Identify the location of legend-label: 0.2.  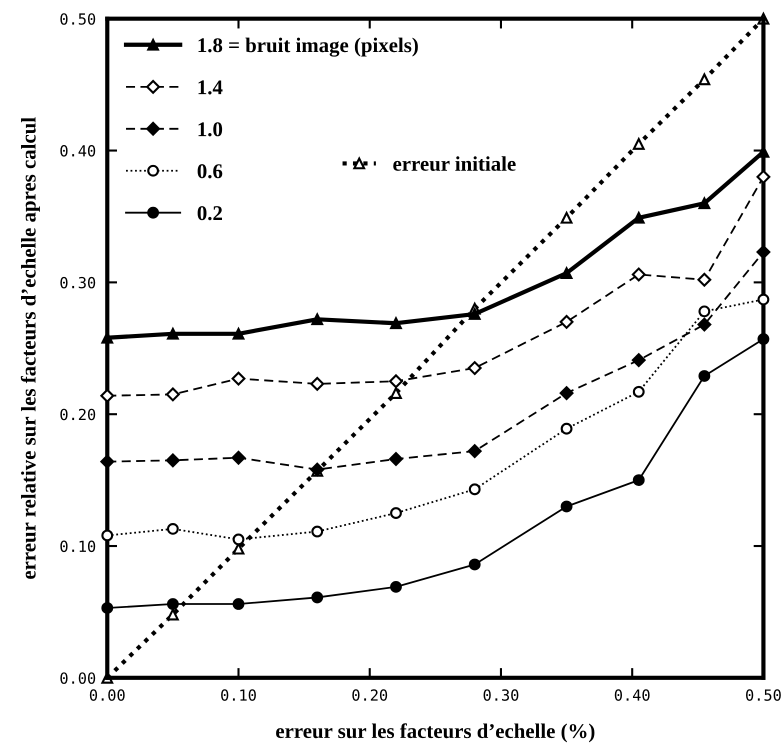
(210, 213).